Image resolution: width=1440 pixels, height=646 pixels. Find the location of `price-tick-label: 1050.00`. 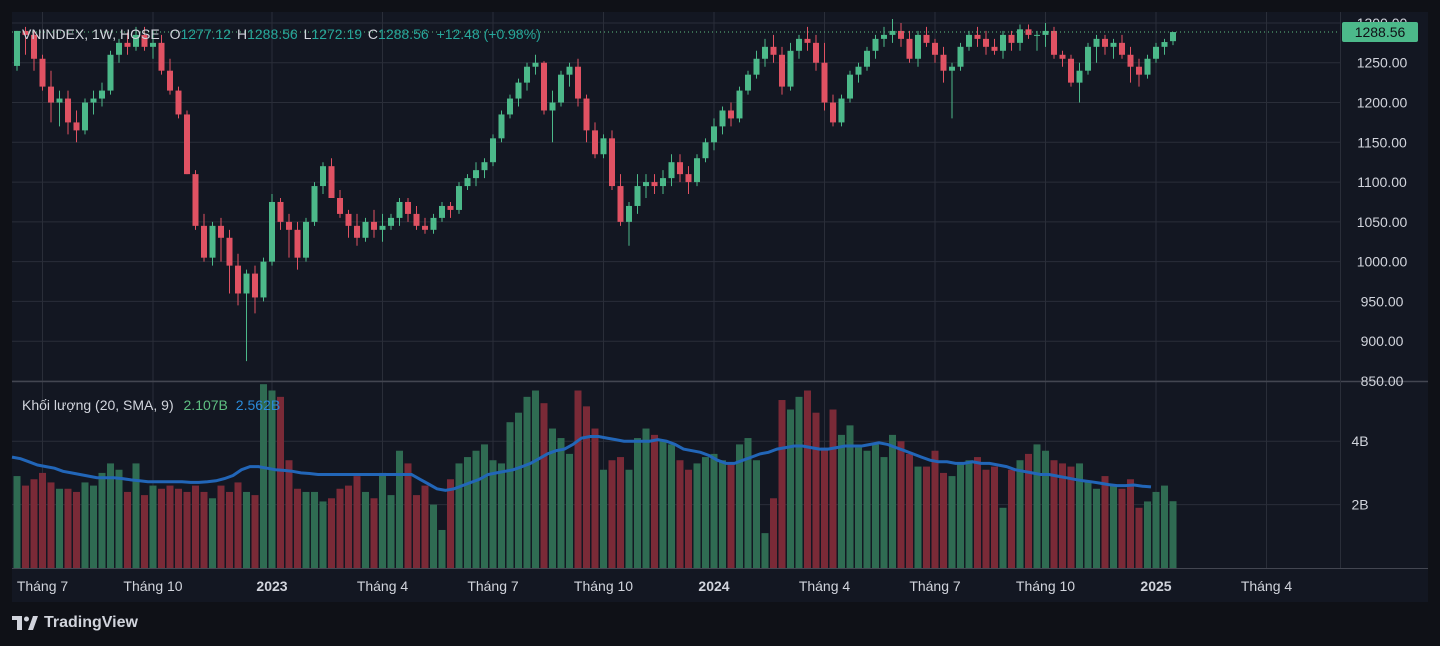

price-tick-label: 1050.00 is located at coordinates (1382, 222).